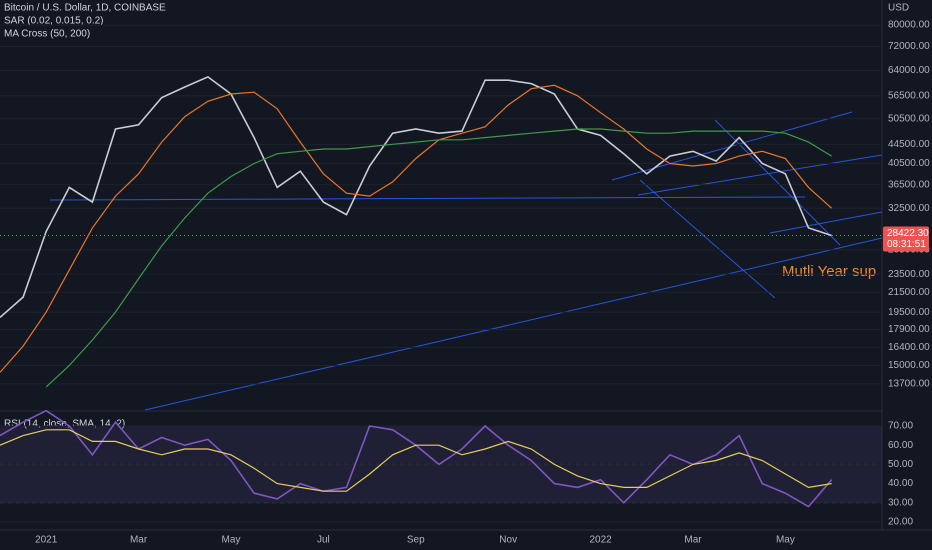 Image resolution: width=932 pixels, height=550 pixels. I want to click on y-tick-label: 72000.00, so click(909, 46).